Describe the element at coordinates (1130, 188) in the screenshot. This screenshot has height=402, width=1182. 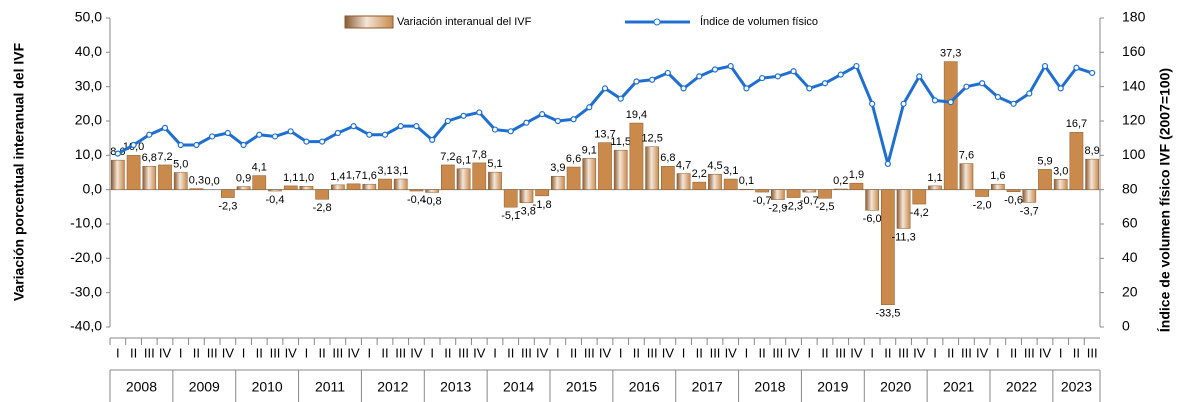
I see `y2-tick-label: 80` at that location.